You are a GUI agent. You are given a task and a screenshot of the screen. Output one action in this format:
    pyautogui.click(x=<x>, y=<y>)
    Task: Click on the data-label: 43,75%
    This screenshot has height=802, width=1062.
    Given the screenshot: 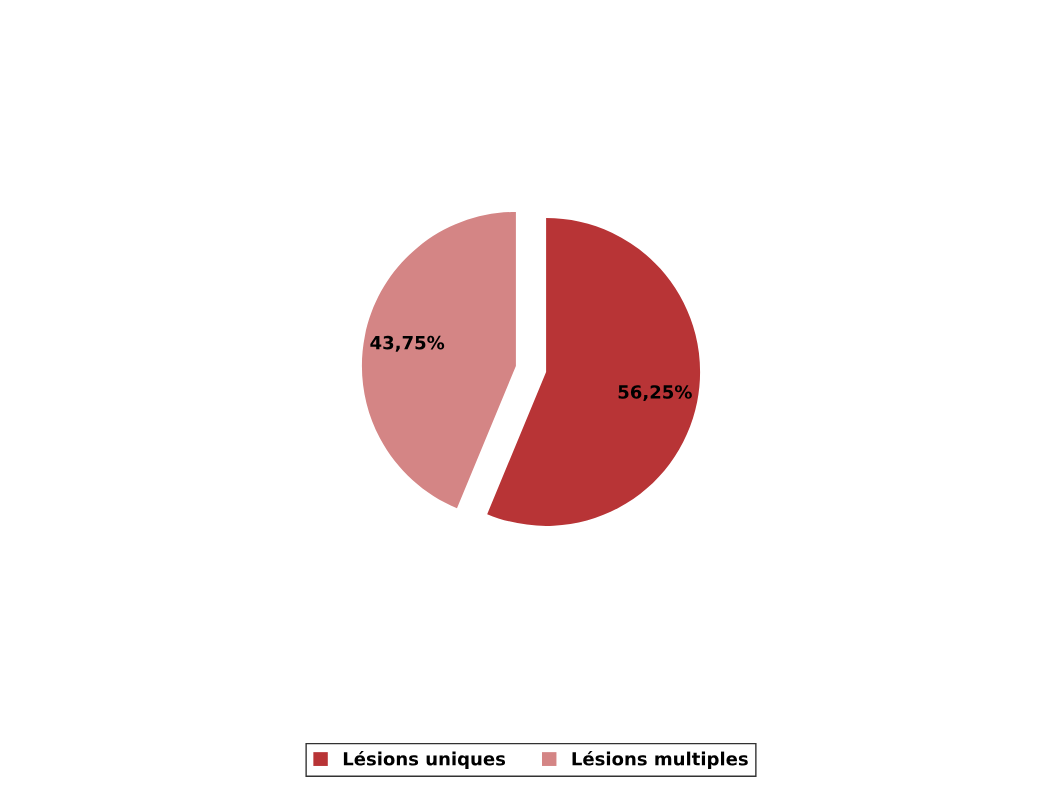 What is the action you would take?
    pyautogui.click(x=407, y=343)
    